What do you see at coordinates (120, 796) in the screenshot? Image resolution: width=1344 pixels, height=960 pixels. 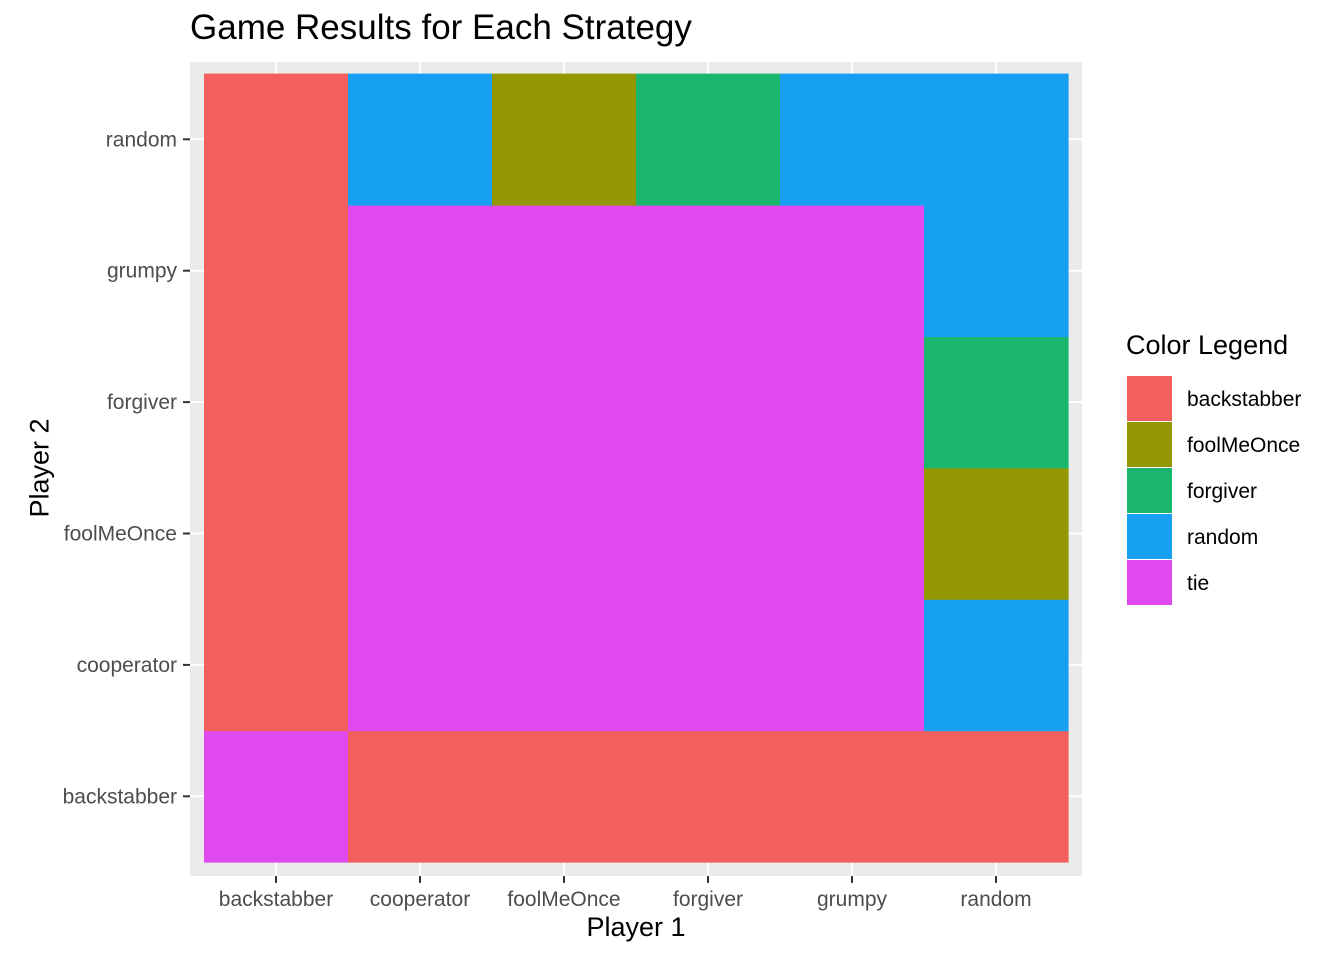 I see `y-tick-label: backstabber` at bounding box center [120, 796].